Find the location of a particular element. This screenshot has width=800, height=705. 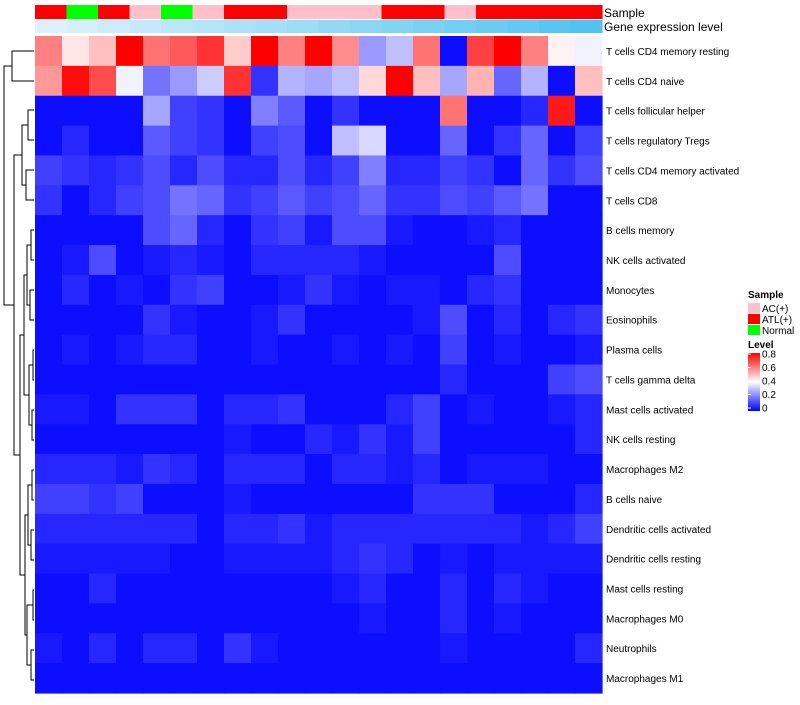

legend-level-colorbar is located at coordinates (754, 382).